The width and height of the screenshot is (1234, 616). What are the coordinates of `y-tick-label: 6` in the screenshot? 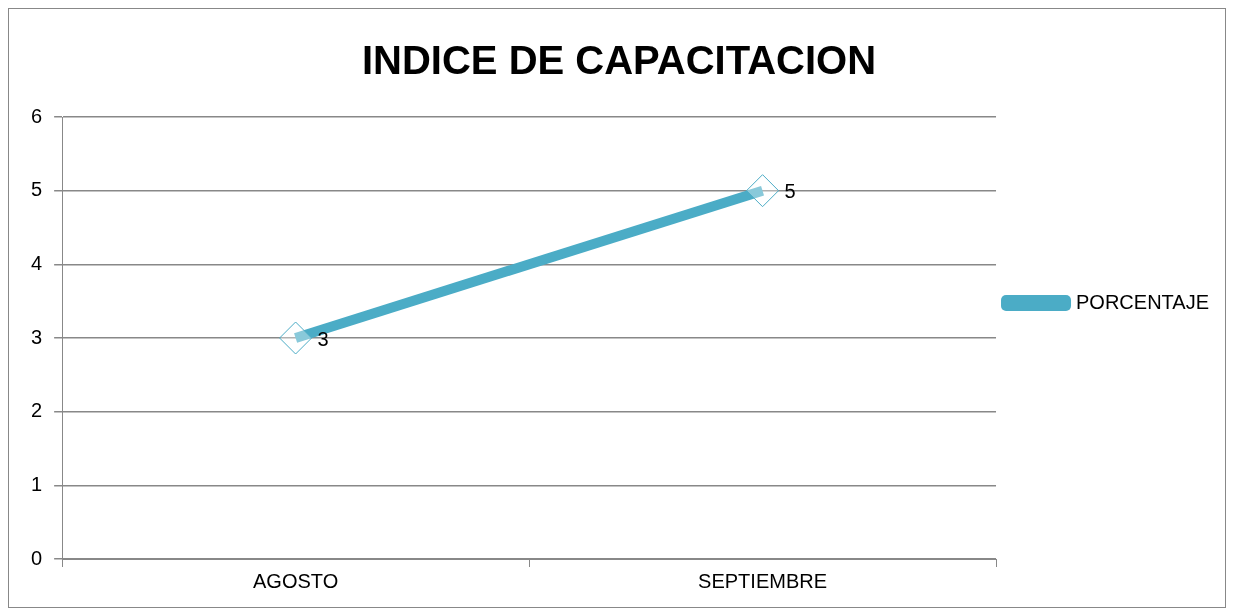 It's located at (37, 115).